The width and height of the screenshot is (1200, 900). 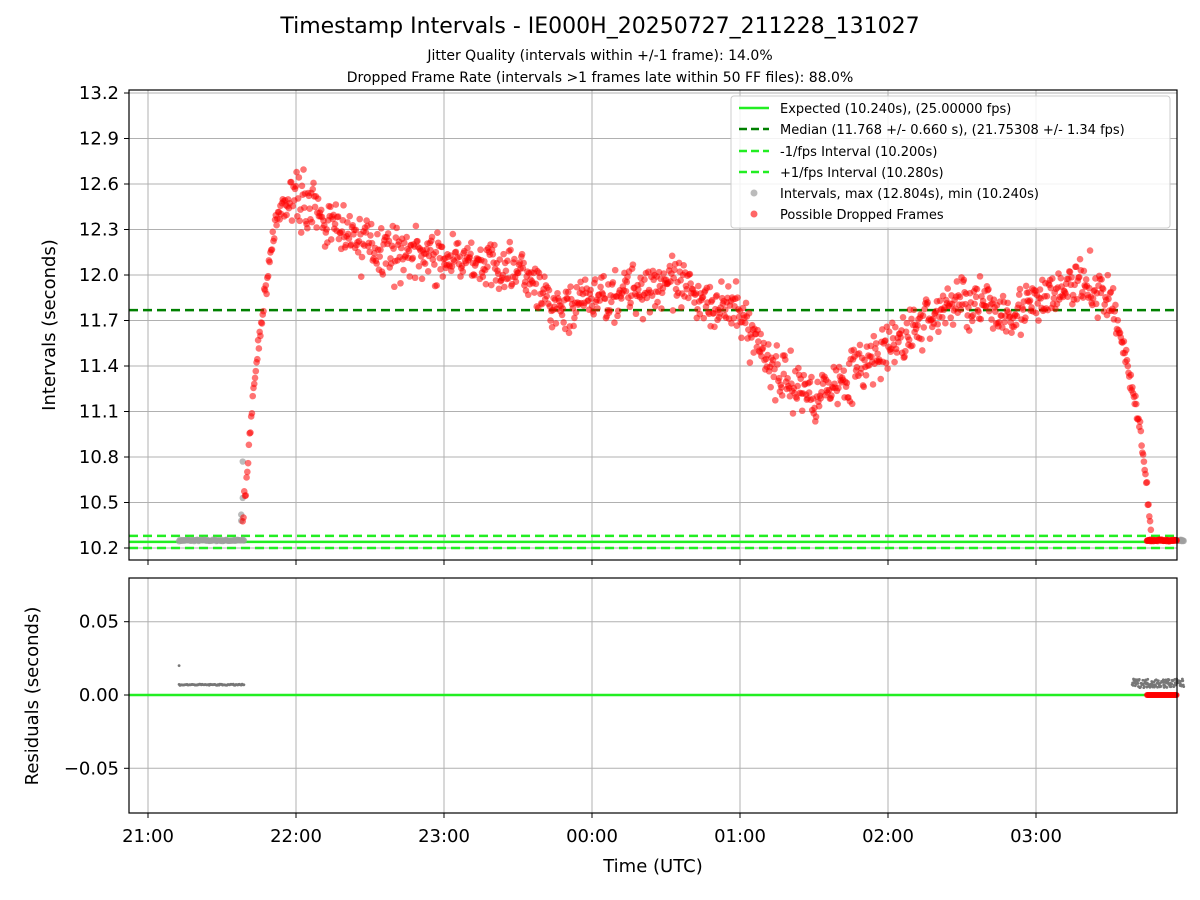 What do you see at coordinates (99, 275) in the screenshot?
I see `top-ytick-label: 12.0` at bounding box center [99, 275].